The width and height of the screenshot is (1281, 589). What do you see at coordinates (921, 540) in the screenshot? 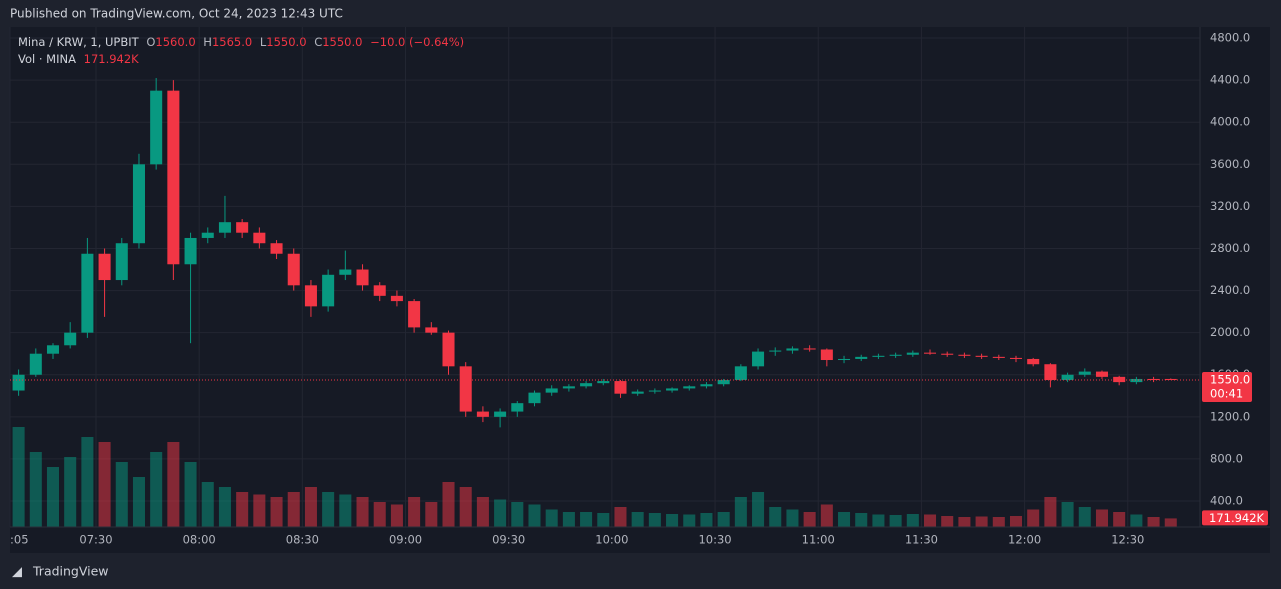
I see `x-tick-label: 11:30` at bounding box center [921, 540].